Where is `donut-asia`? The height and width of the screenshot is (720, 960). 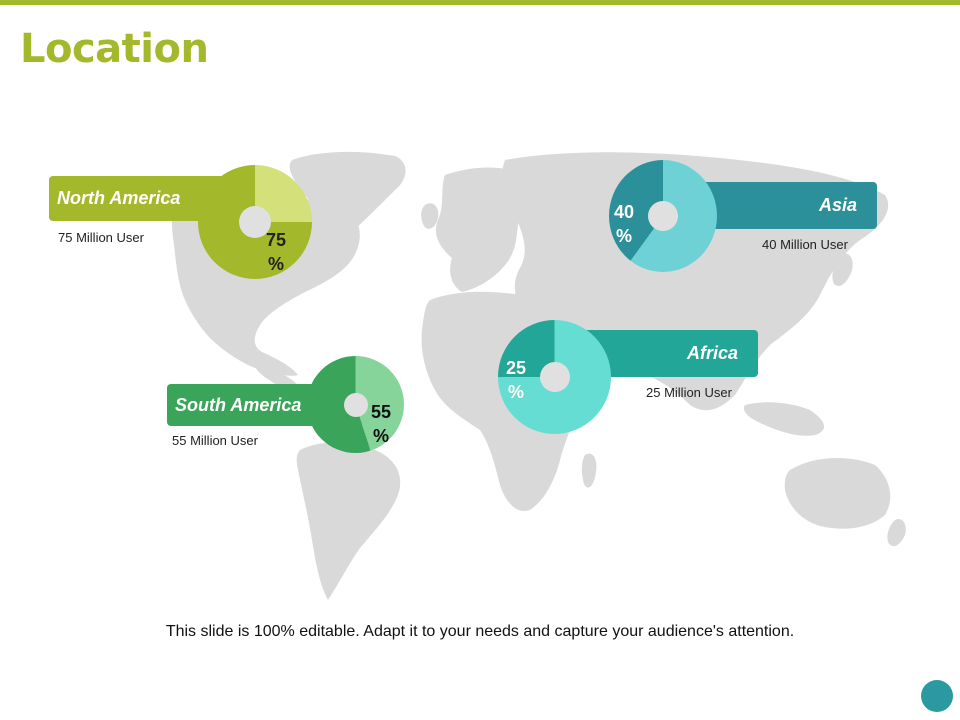 donut-asia is located at coordinates (663, 216).